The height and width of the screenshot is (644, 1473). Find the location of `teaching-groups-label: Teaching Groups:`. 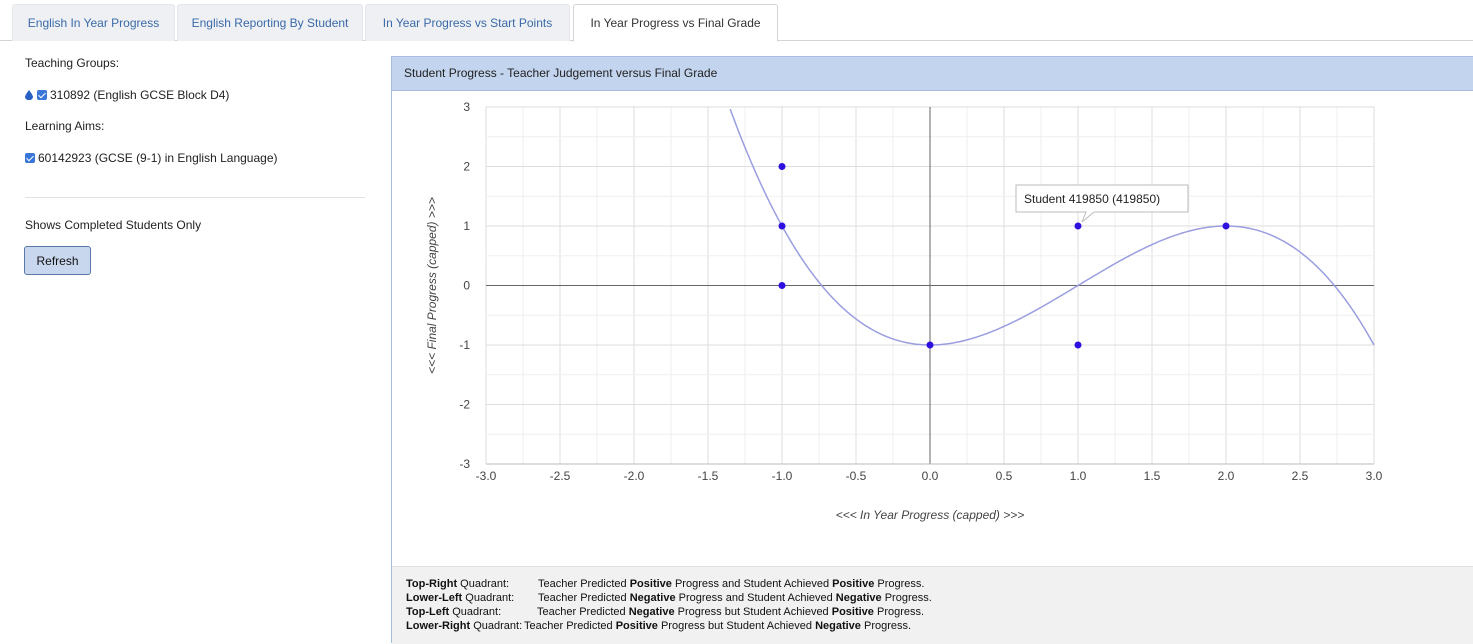

teaching-groups-label: Teaching Groups: is located at coordinates (72, 63).